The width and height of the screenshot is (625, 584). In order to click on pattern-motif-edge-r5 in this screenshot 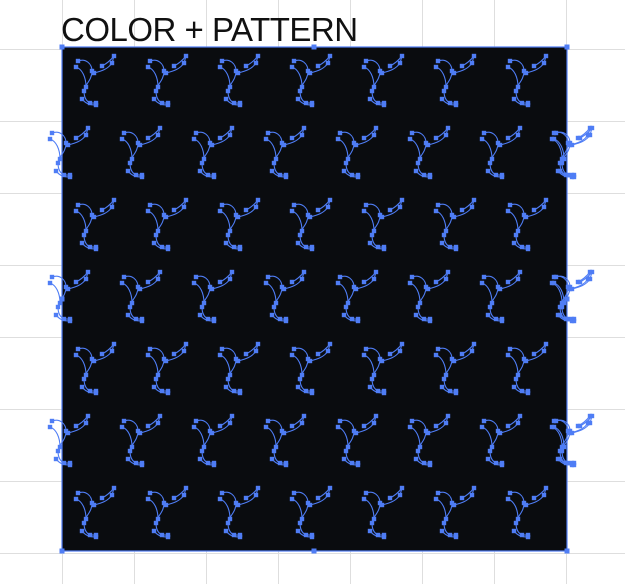, I will do `click(571, 440)`.